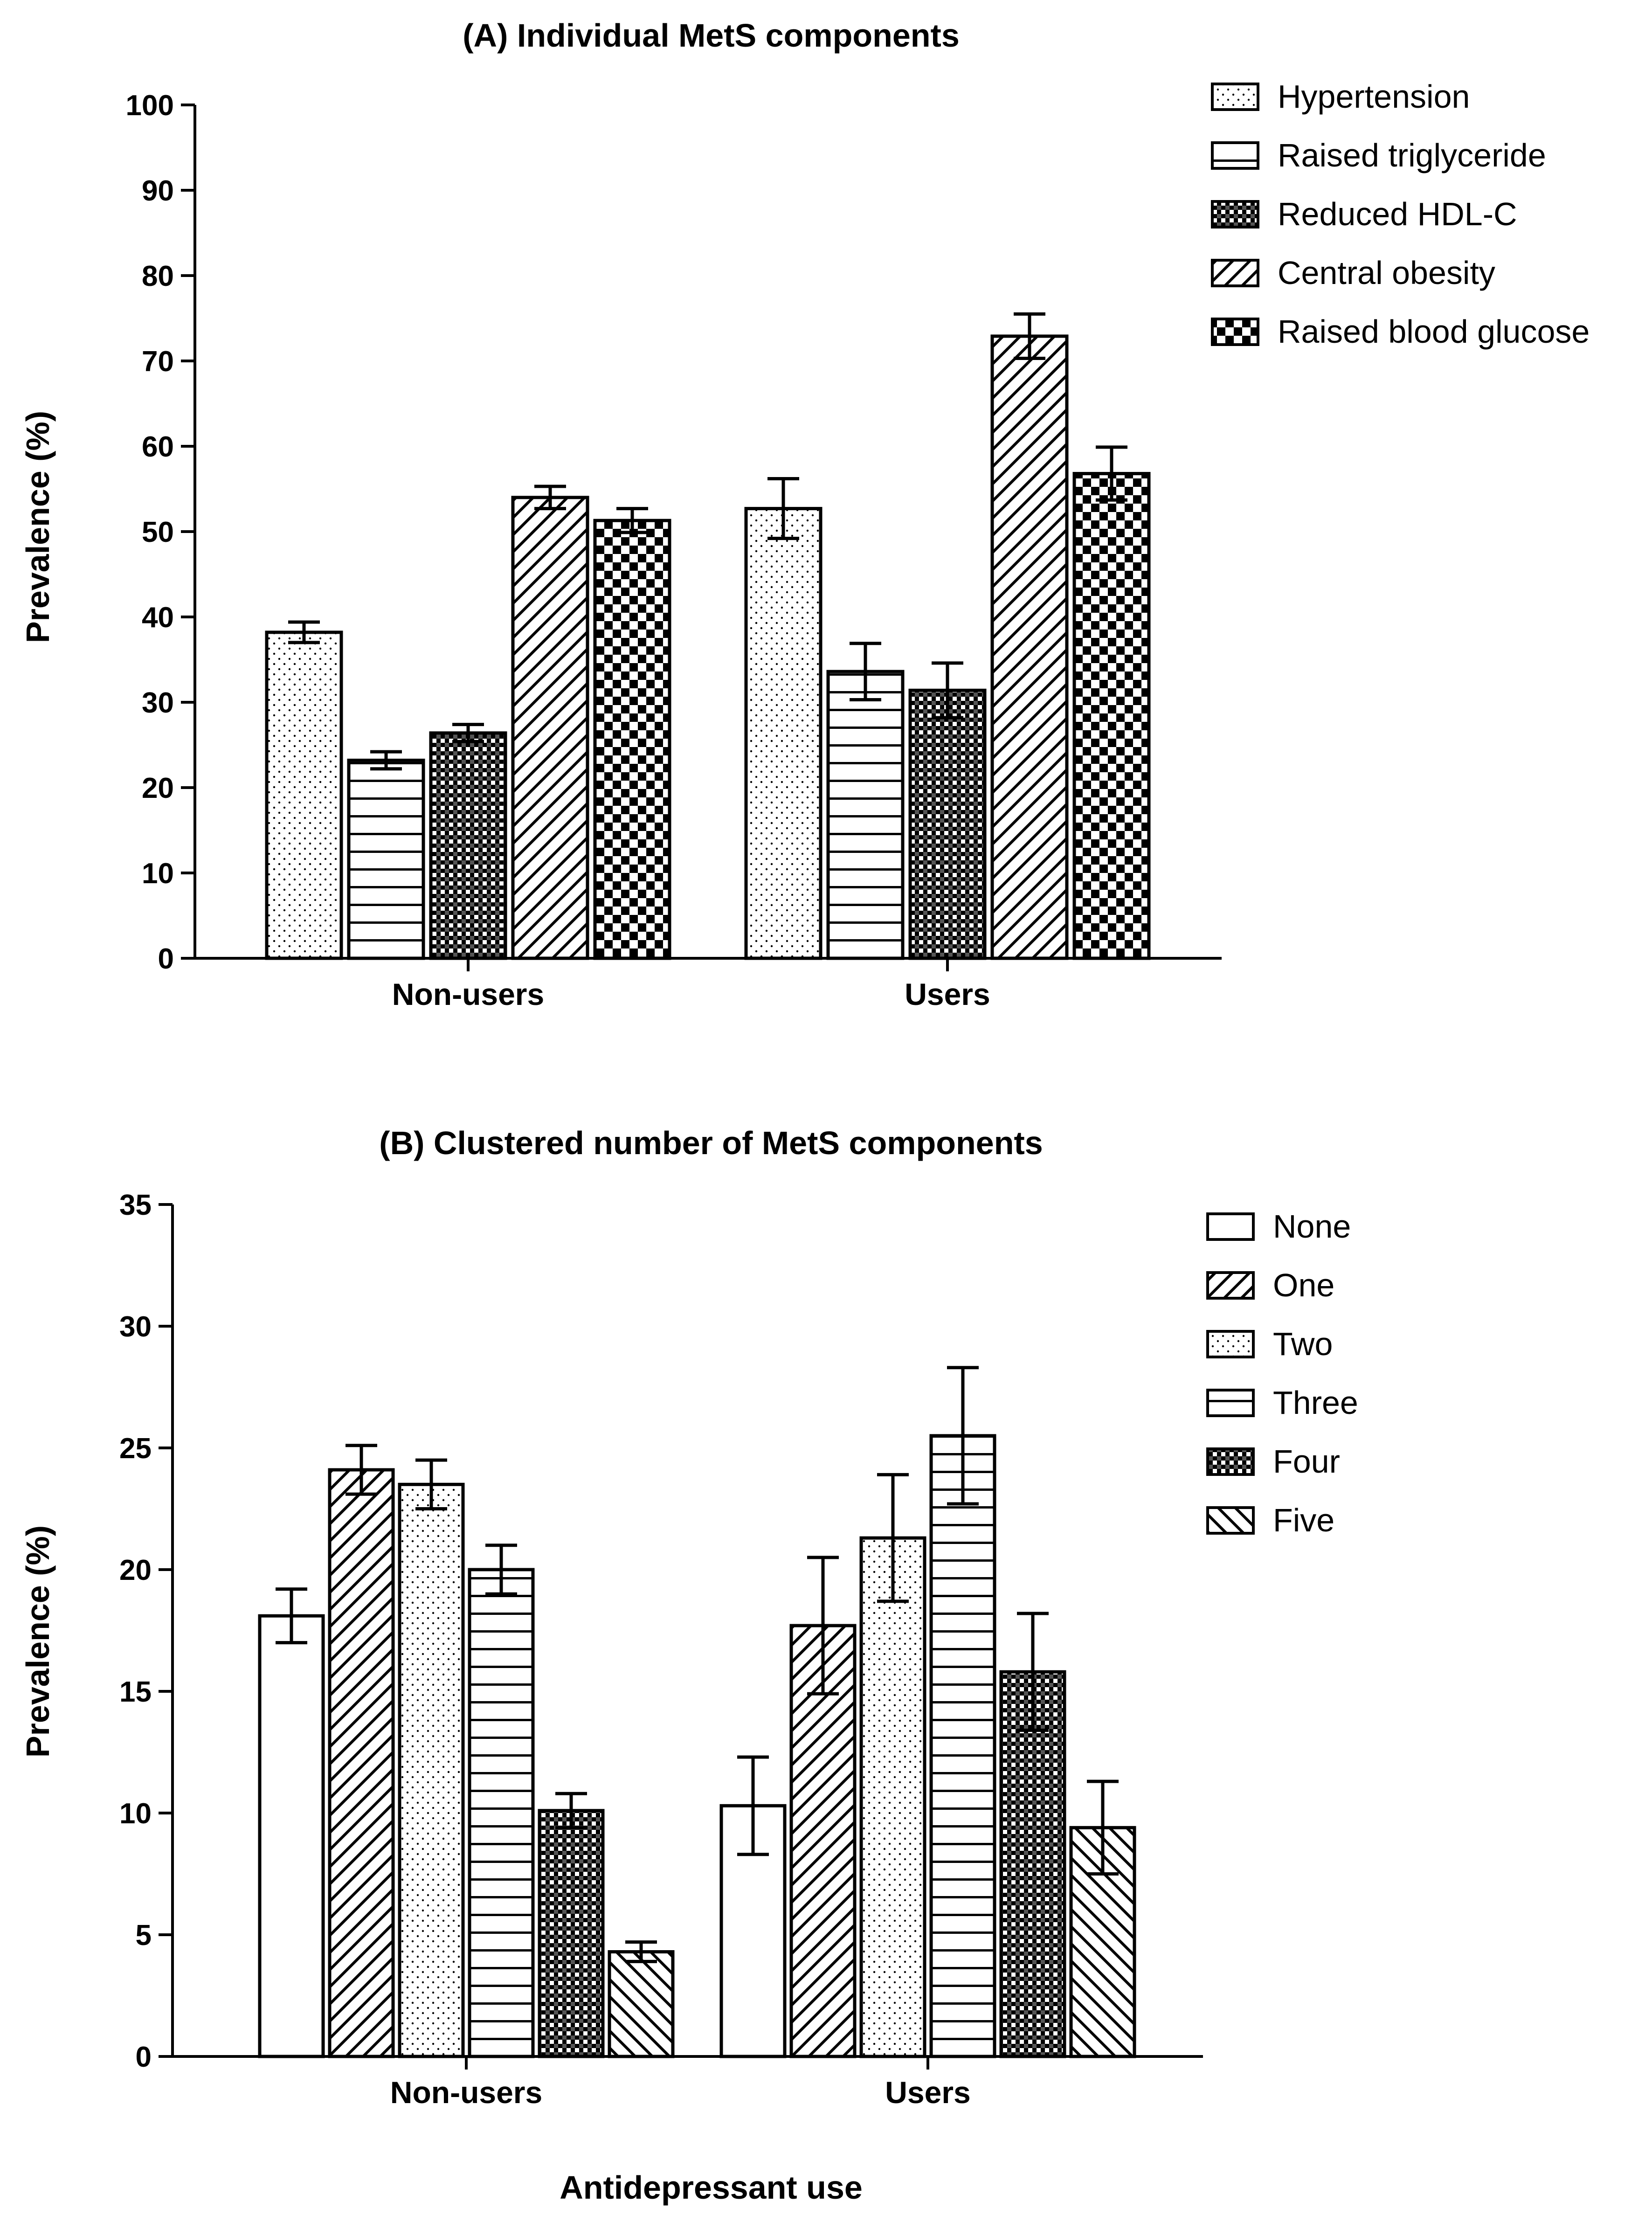 Image resolution: width=1652 pixels, height=2222 pixels. What do you see at coordinates (158, 447) in the screenshot?
I see `y-tick-label: 60` at bounding box center [158, 447].